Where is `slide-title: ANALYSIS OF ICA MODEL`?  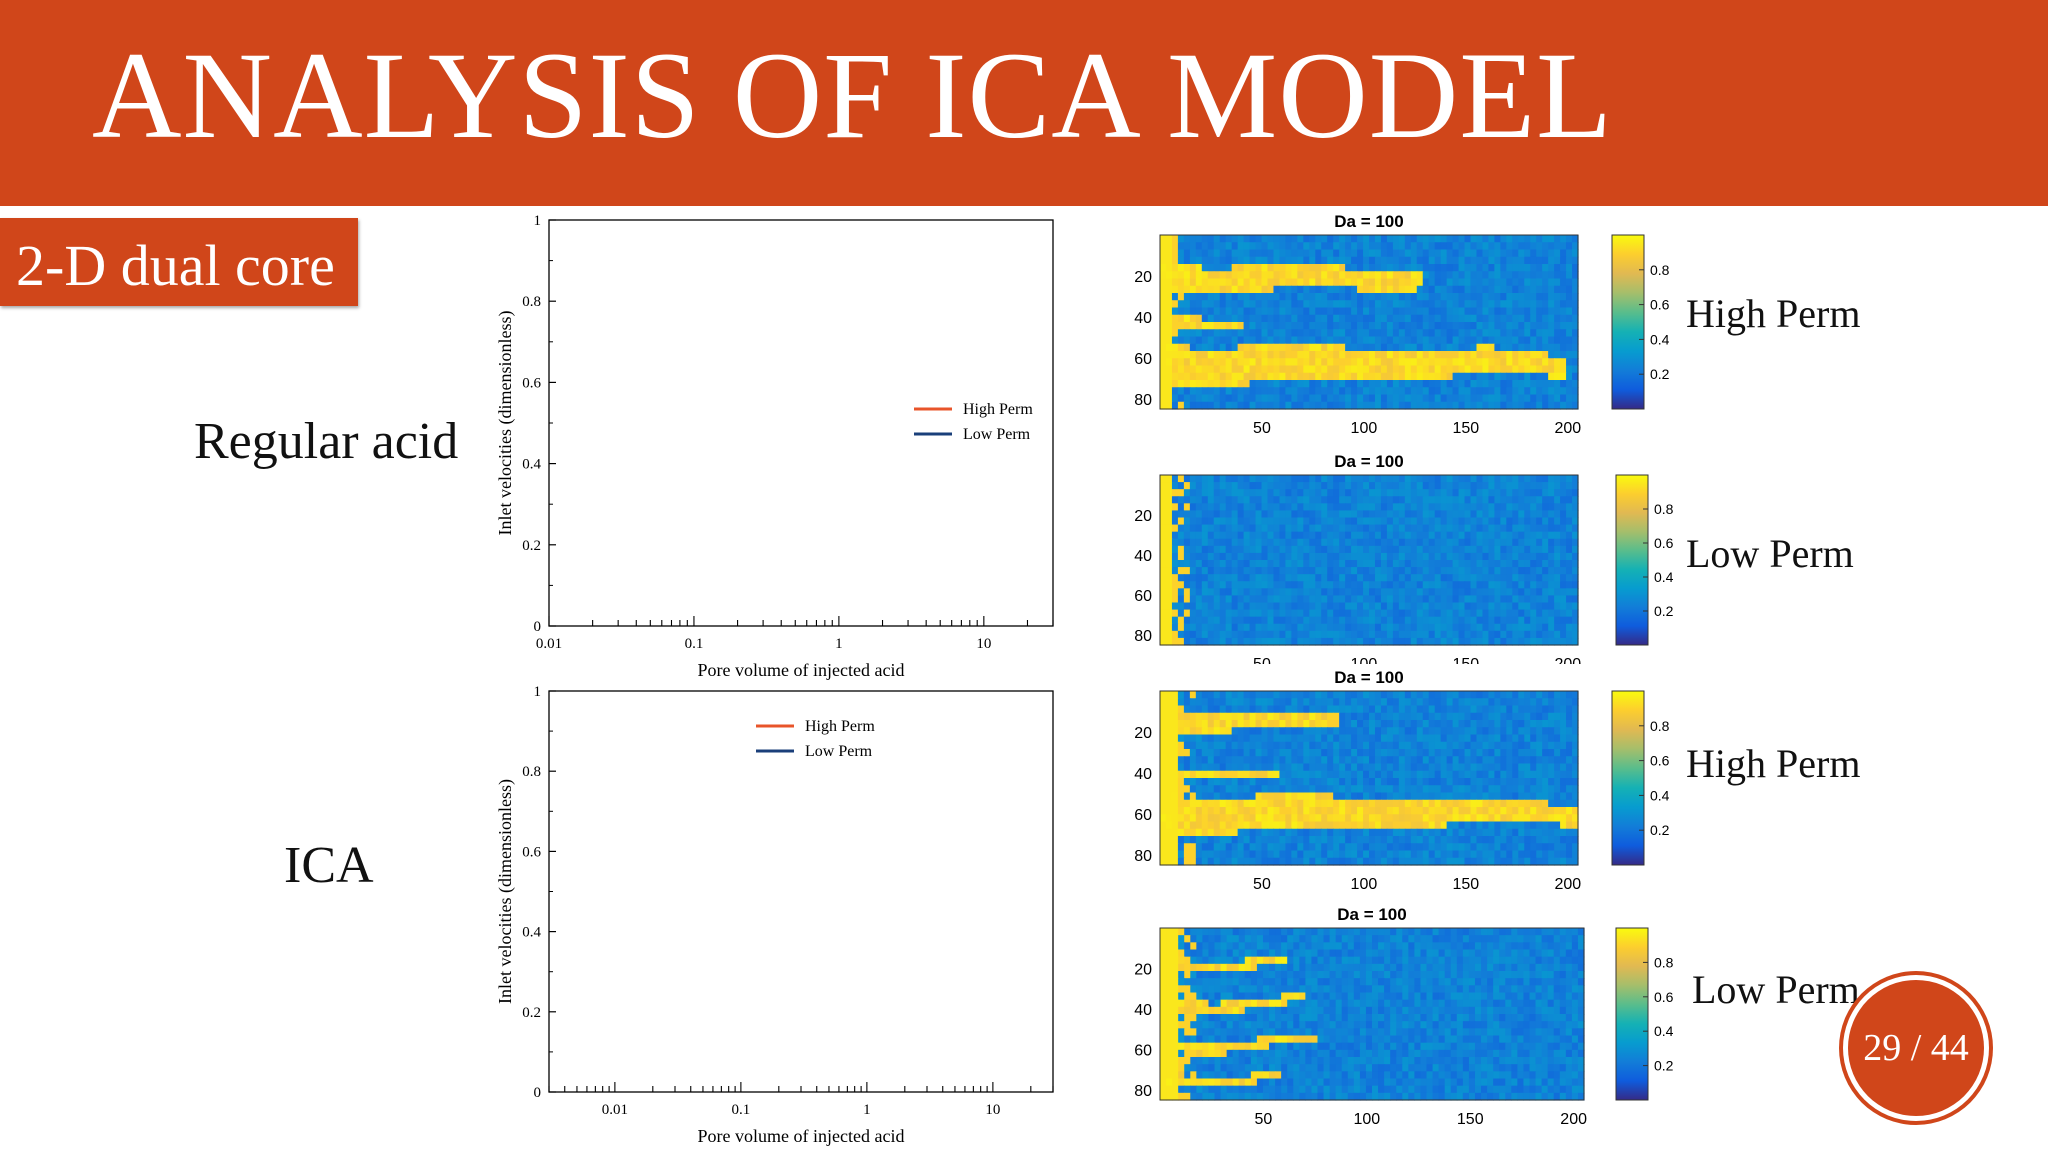 slide-title: ANALYSIS OF ICA MODEL is located at coordinates (852, 95).